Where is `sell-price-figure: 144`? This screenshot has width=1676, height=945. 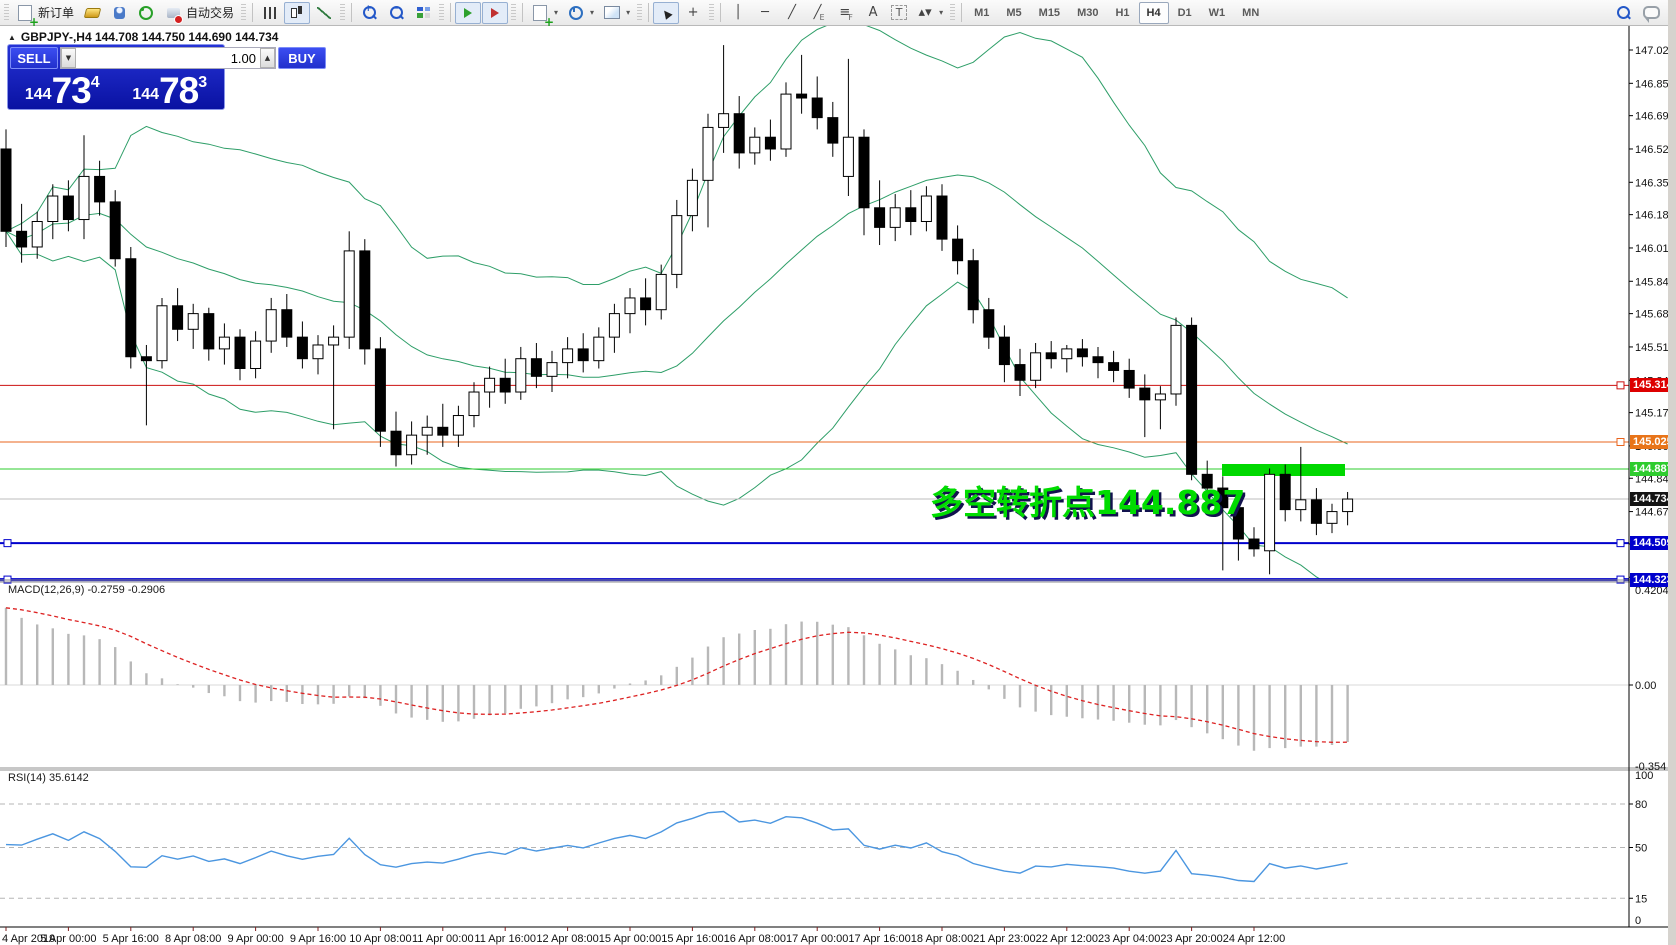
sell-price-figure: 144 is located at coordinates (38, 94).